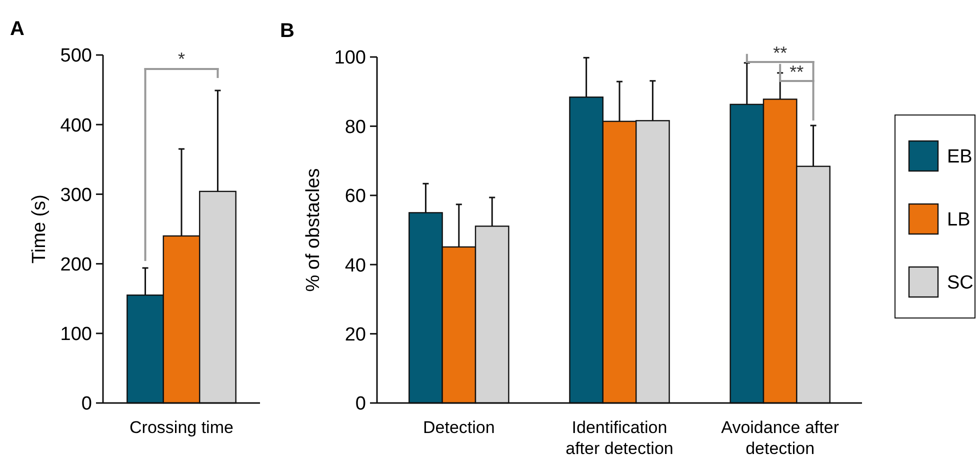 The height and width of the screenshot is (466, 980). Describe the element at coordinates (76, 125) in the screenshot. I see `y-tick-label: 400` at that location.